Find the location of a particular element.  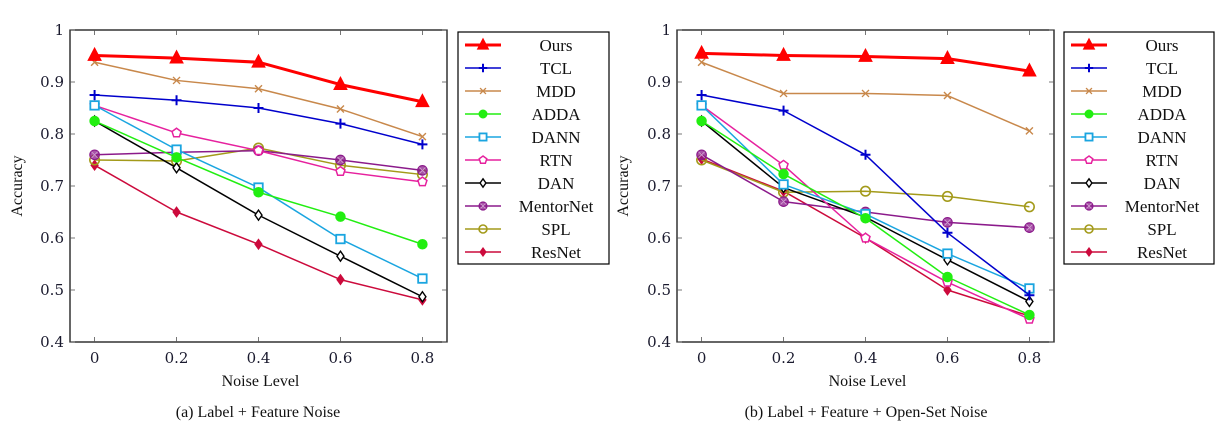

legend-marker-rtn is located at coordinates (483, 159).